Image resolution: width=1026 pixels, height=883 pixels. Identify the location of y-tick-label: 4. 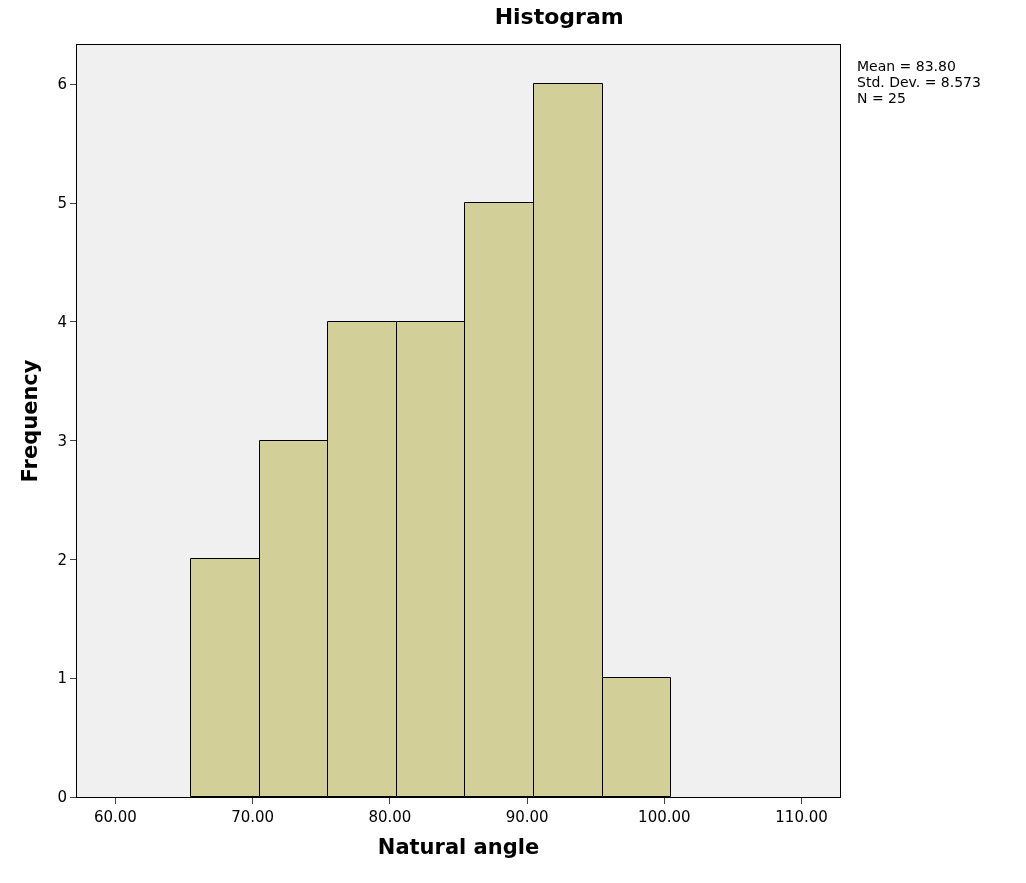
(62, 322).